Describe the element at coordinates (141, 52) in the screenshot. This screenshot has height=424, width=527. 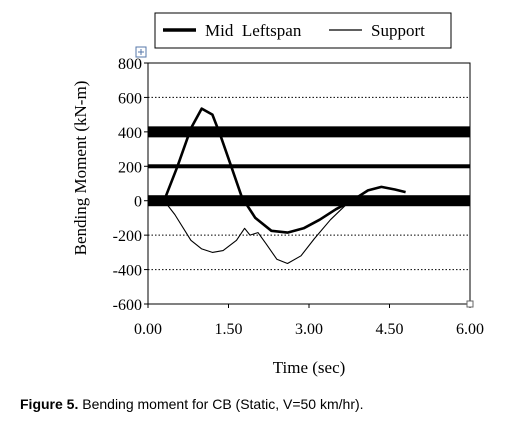
I see `plot-anchor-icon` at that location.